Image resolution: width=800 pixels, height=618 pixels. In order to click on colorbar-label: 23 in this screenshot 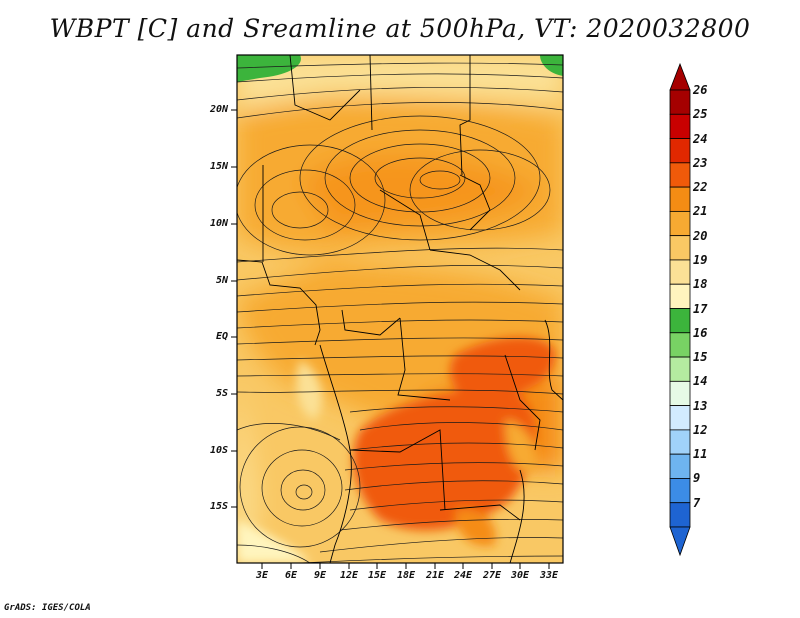, I will do `click(700, 162)`.